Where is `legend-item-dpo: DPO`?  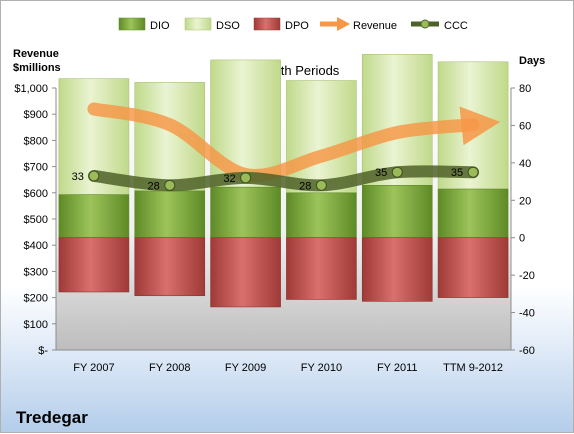 legend-item-dpo: DPO is located at coordinates (281, 24).